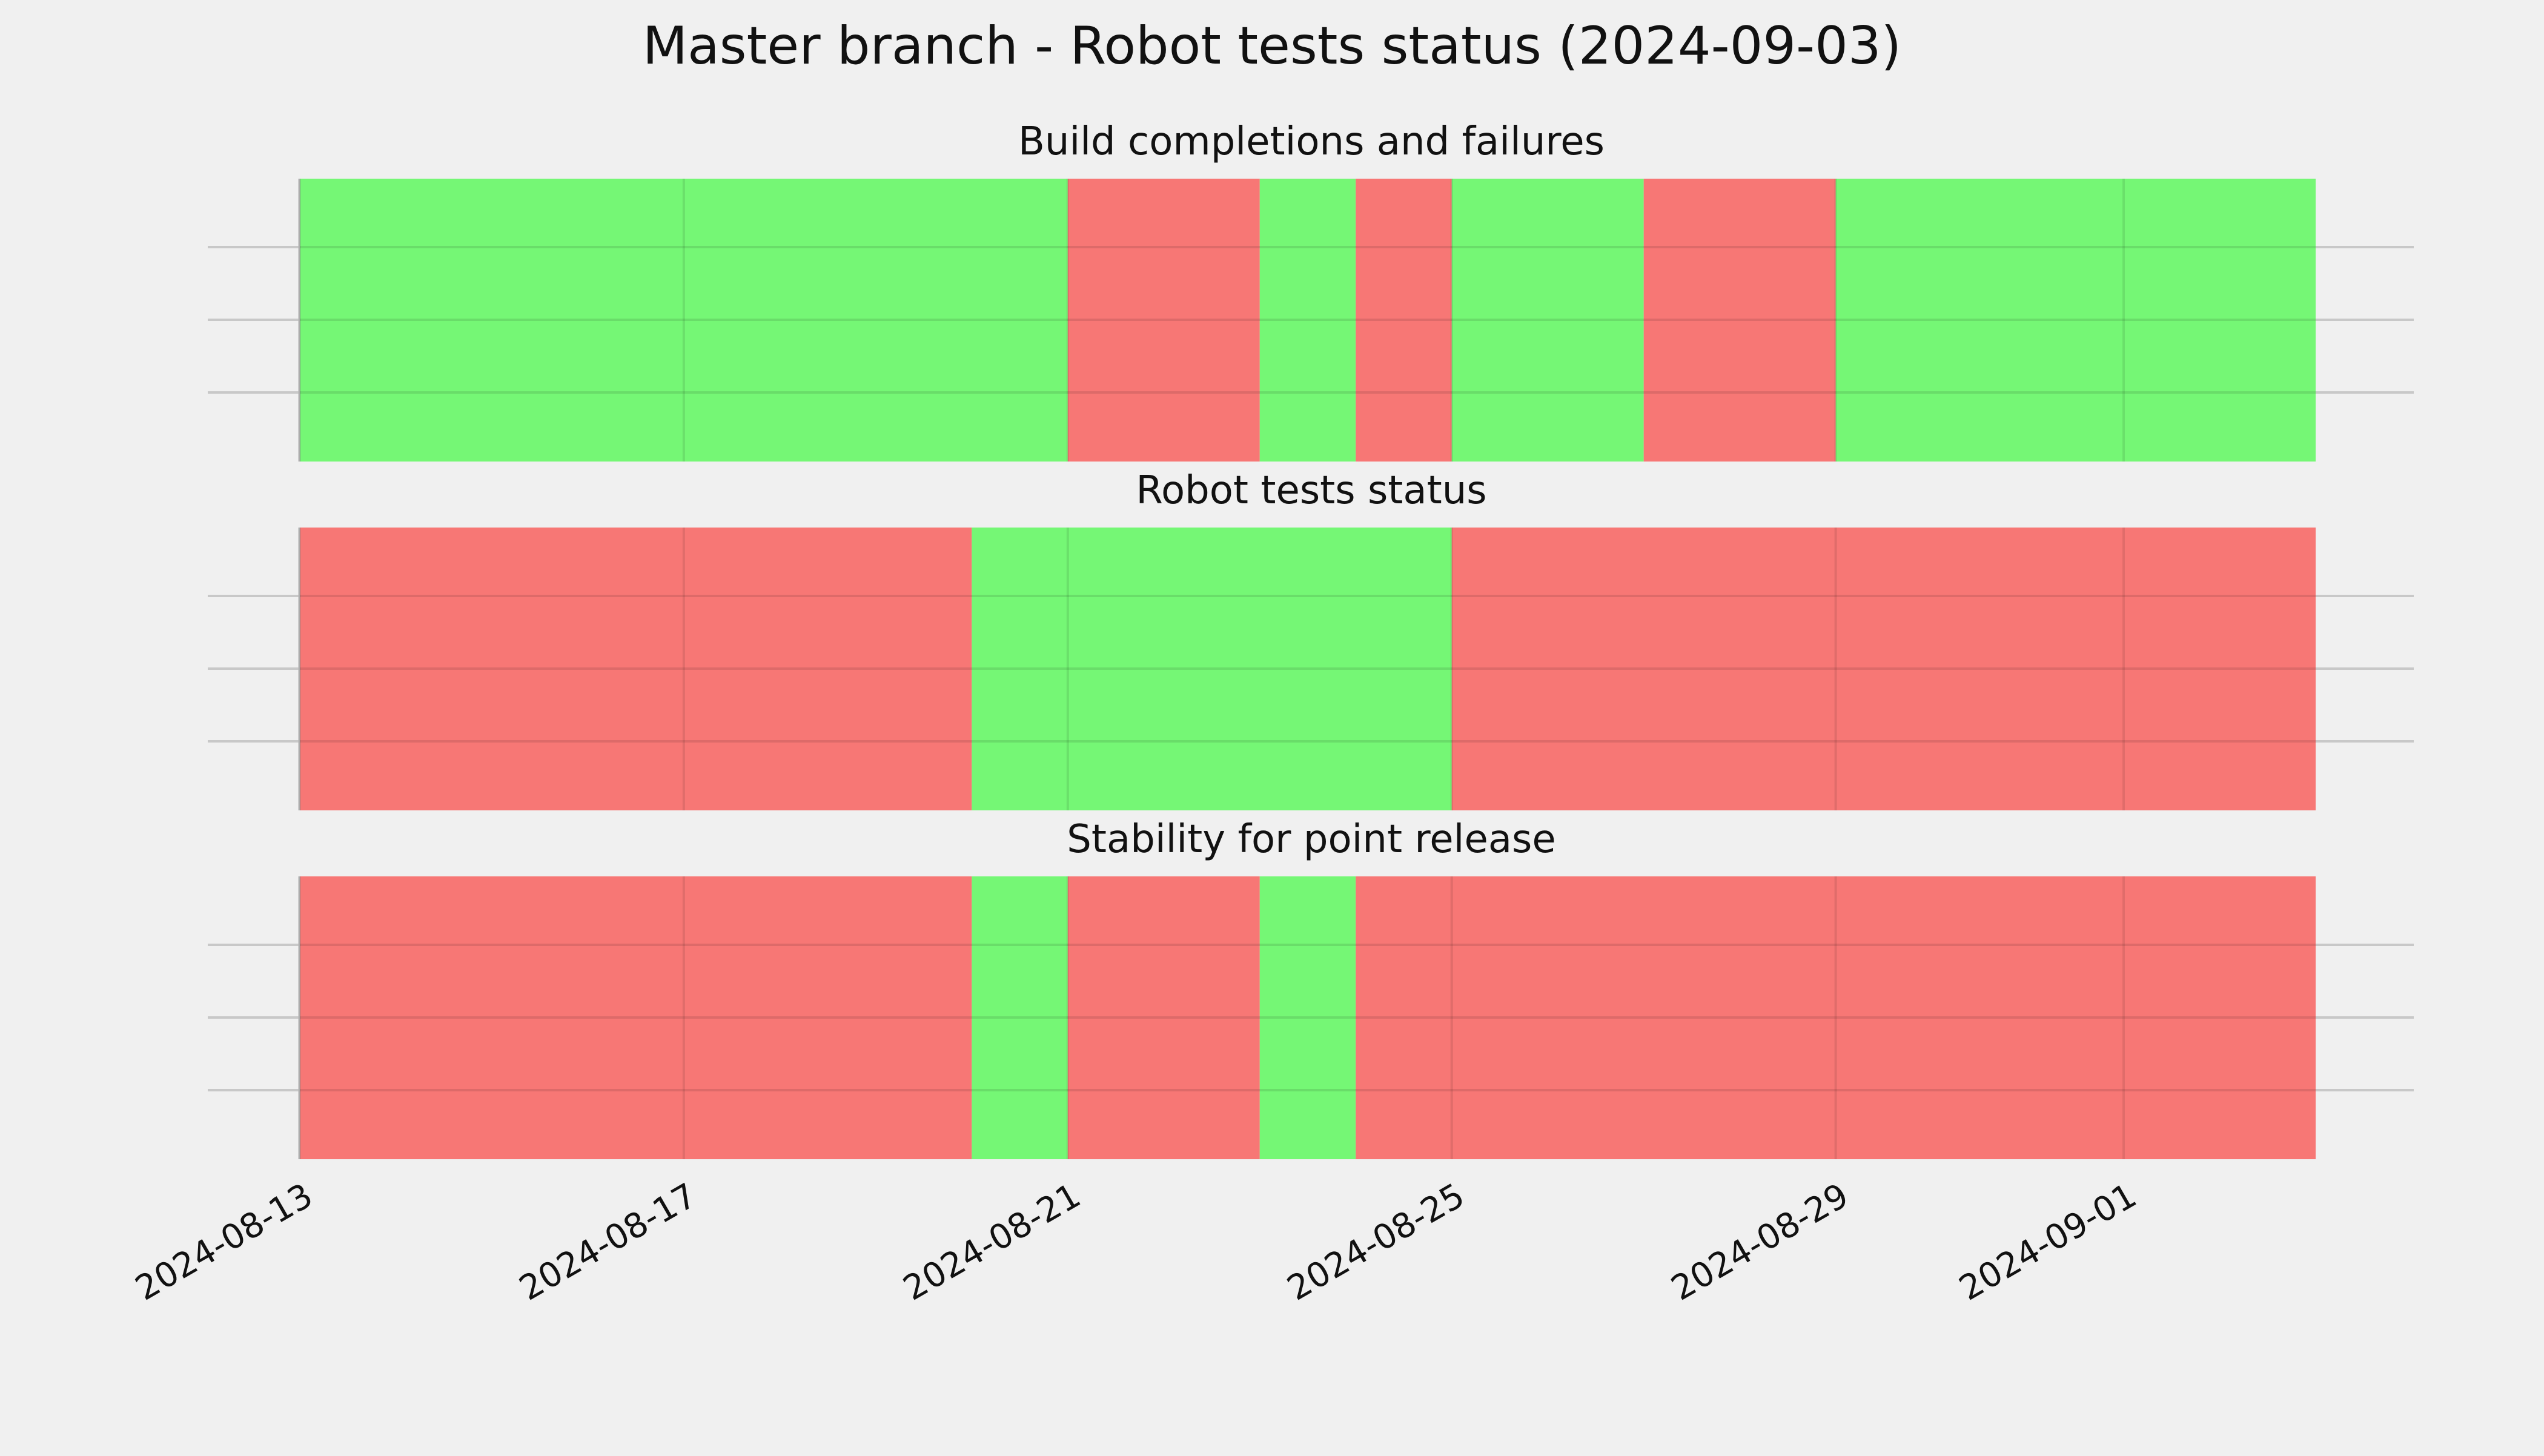 The image size is (2544, 1456). What do you see at coordinates (224, 1242) in the screenshot?
I see `x-tick-label: 2024-08-13` at bounding box center [224, 1242].